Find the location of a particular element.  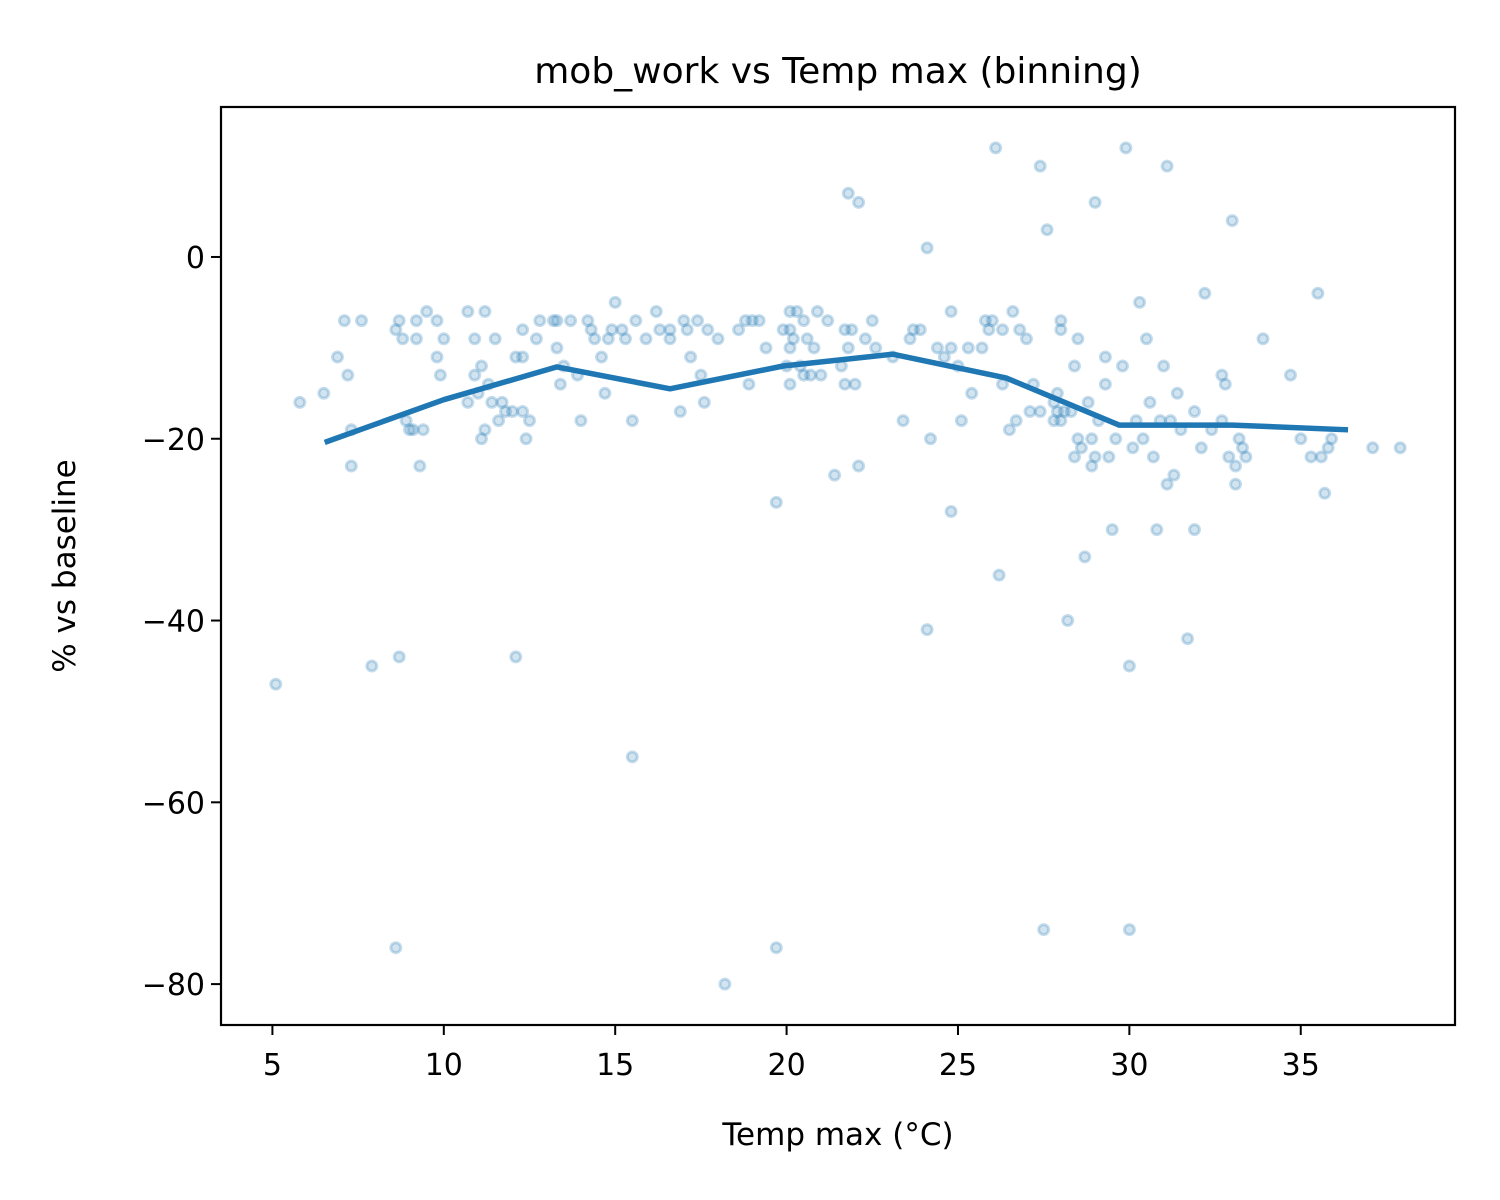

x-tick-label: 25 is located at coordinates (958, 1065).